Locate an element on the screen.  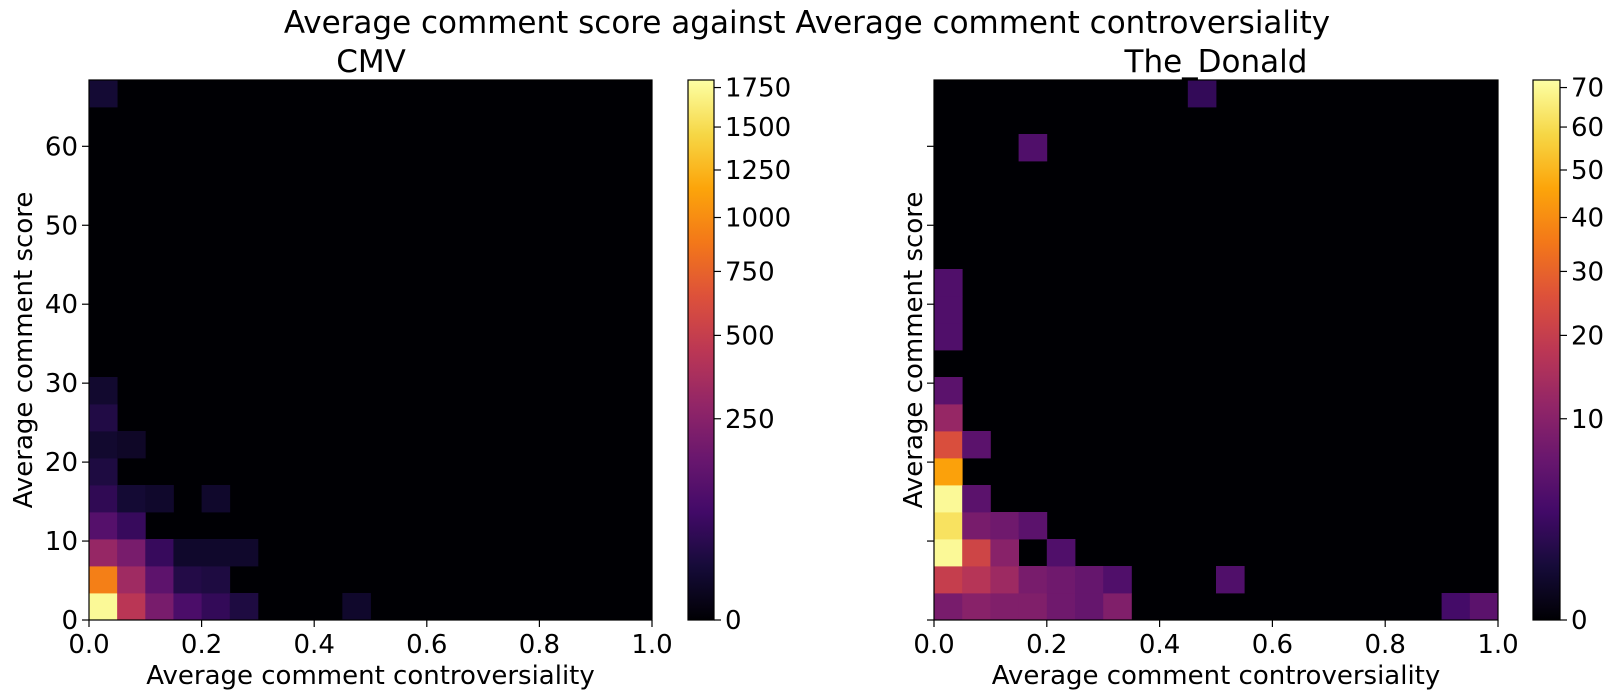
y-tick-label: 10 is located at coordinates (61, 542).